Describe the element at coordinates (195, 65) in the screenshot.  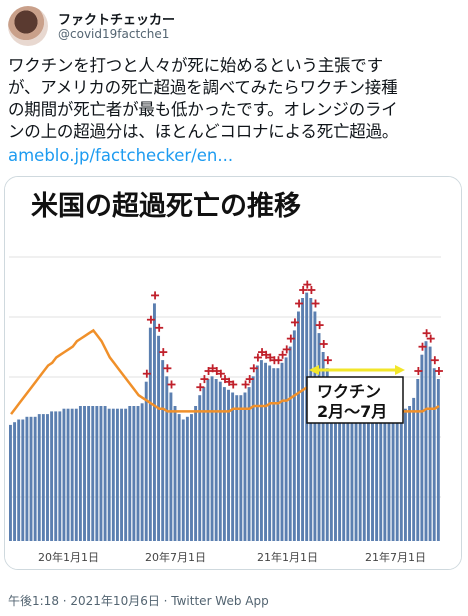
I see `tweet-text-line: ワクチンを打つと人々が死に始めるという主張です` at that location.